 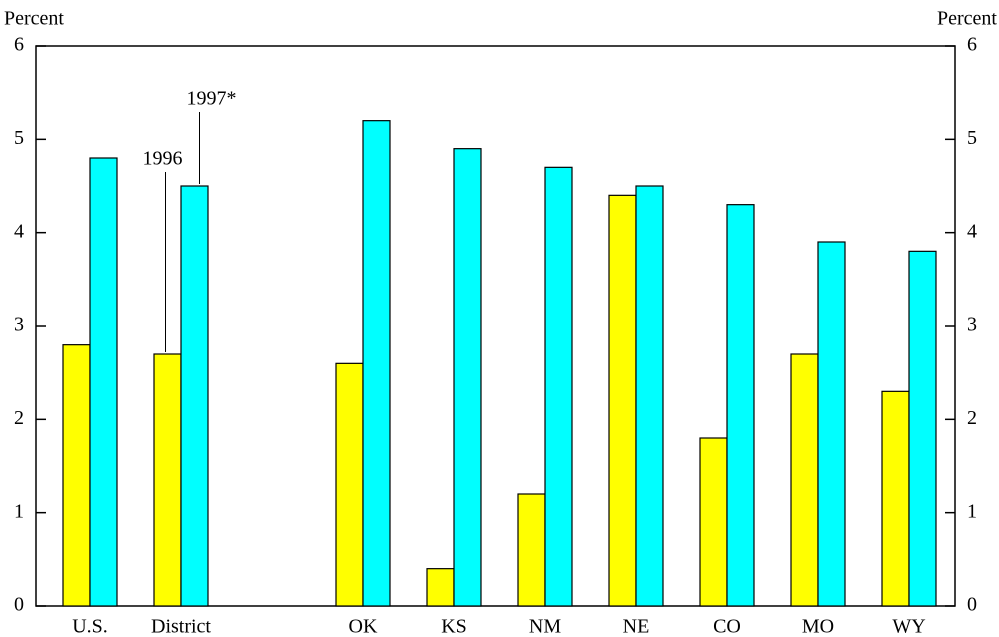 What do you see at coordinates (727, 626) in the screenshot?
I see `x-tick-label: CO` at bounding box center [727, 626].